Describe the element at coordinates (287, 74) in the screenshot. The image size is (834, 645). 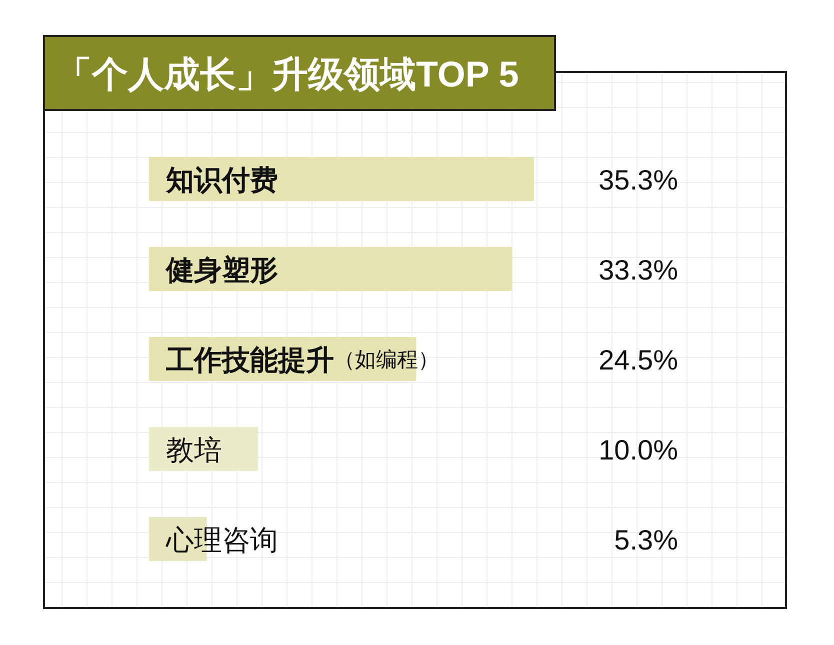
I see `title: 「个人成长」升级领域TOP 5` at that location.